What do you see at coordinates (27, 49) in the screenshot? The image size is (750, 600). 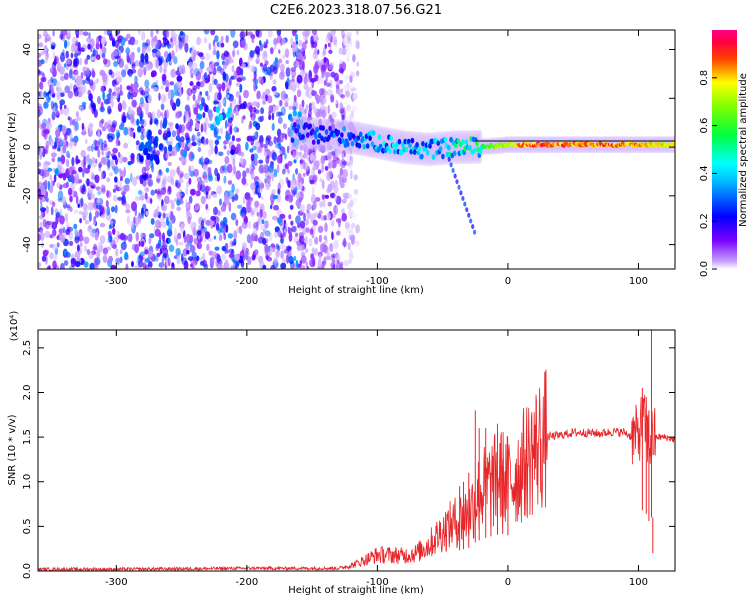 I see `y-tick-label: 40` at bounding box center [27, 49].